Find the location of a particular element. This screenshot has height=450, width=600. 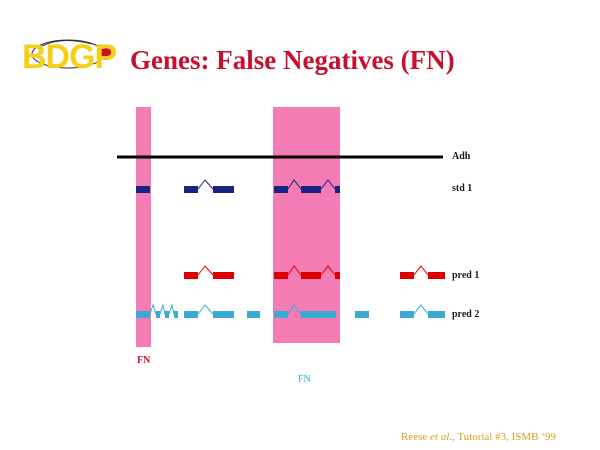

pred2-track is located at coordinates (290, 310).